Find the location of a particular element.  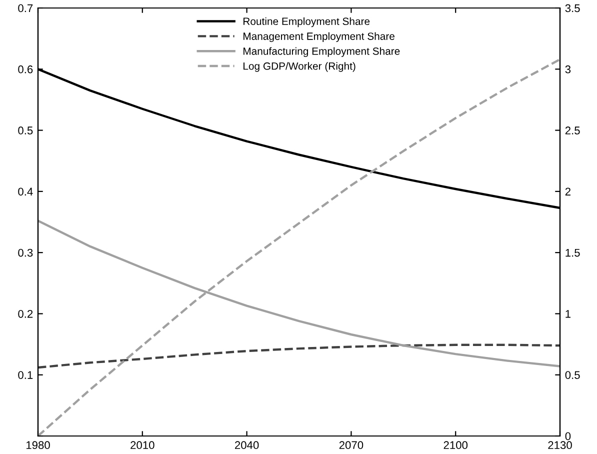

x-tick-label: 2010 is located at coordinates (142, 445).